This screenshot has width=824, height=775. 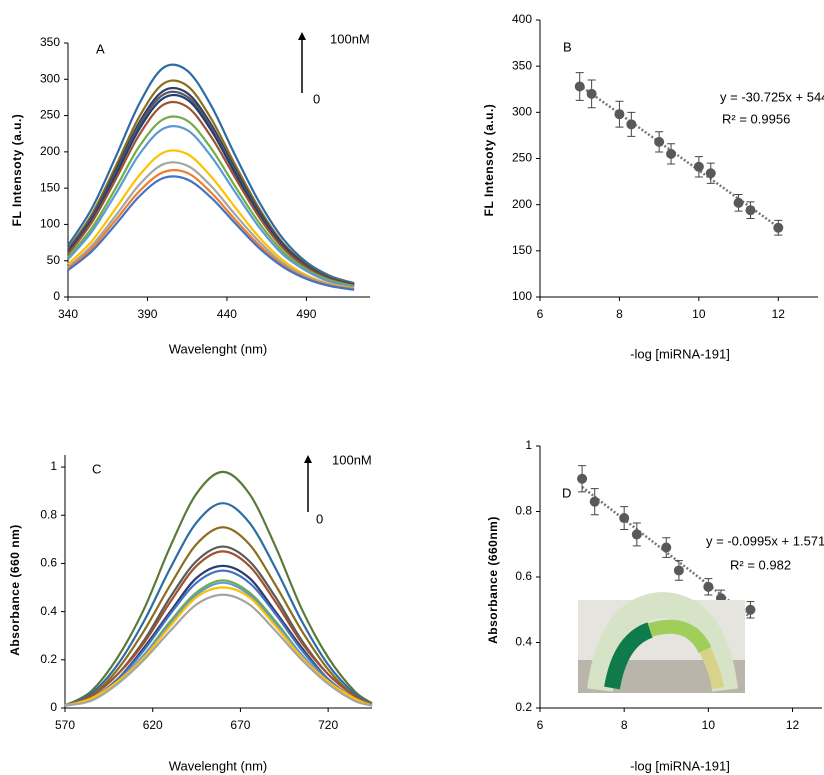 I want to click on photo-tubes, so click(x=662, y=641).